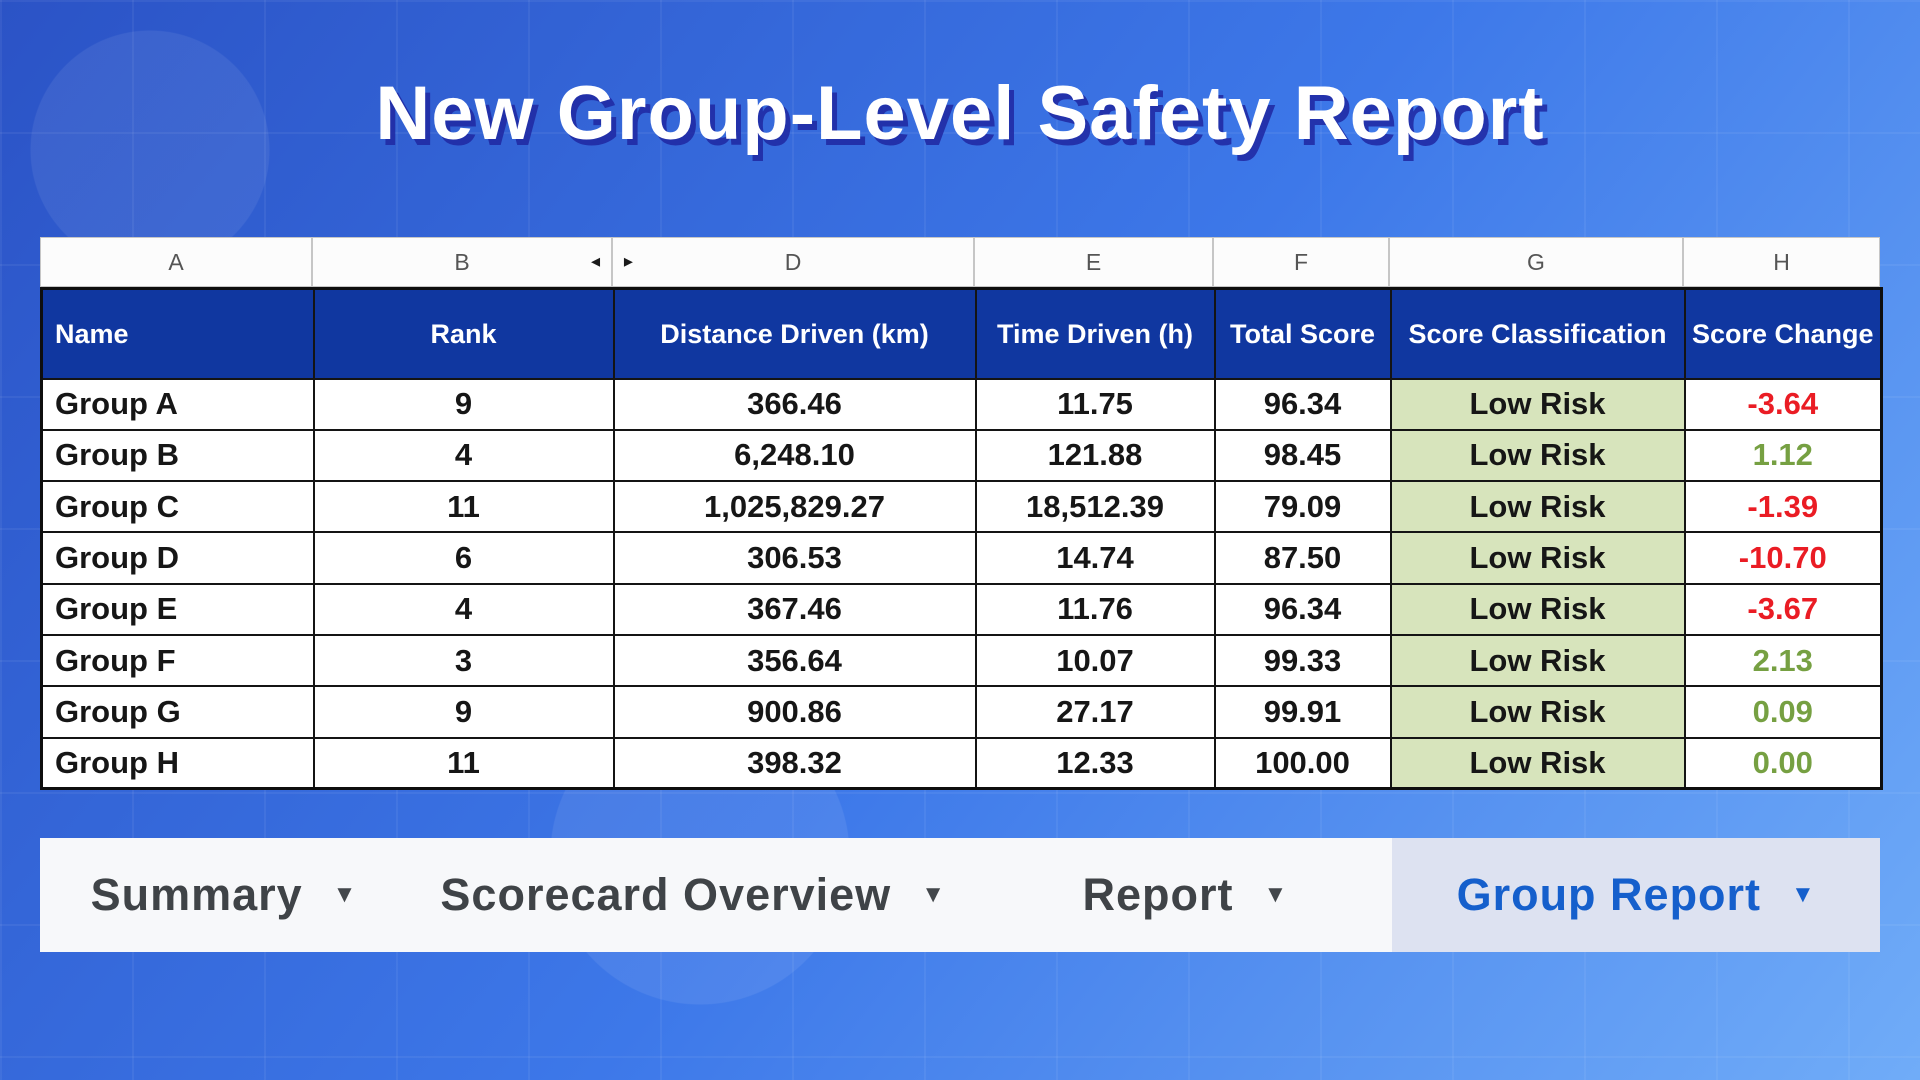  What do you see at coordinates (794, 763) in the screenshot?
I see `cell-distance: 398.32` at bounding box center [794, 763].